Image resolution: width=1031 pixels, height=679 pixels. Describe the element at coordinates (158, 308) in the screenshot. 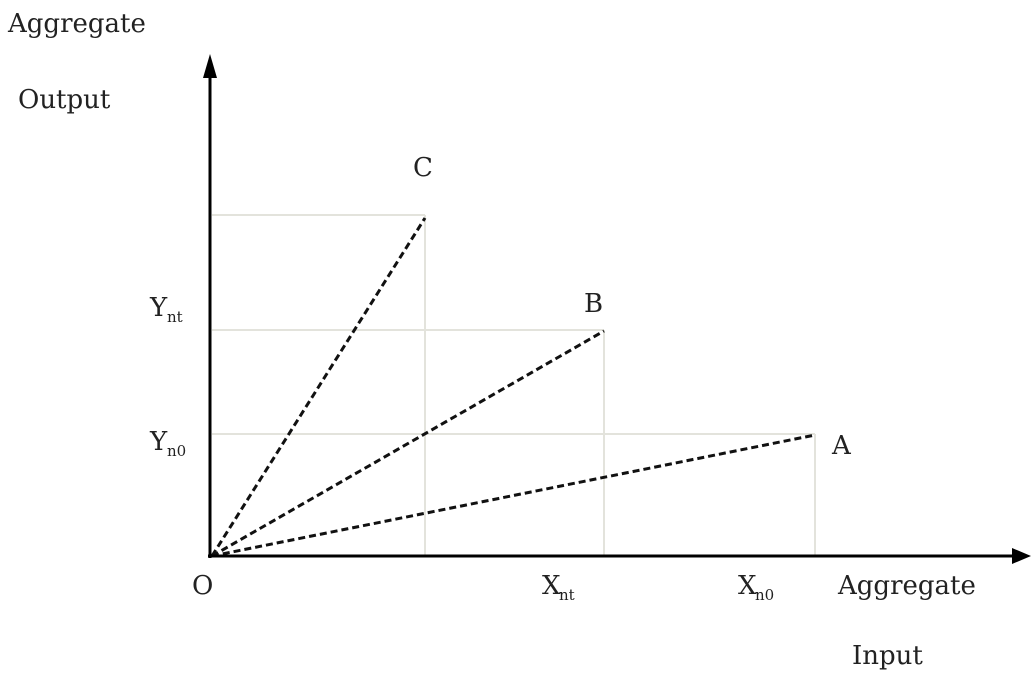

I see `y-tick-ynt-main: Y` at that location.